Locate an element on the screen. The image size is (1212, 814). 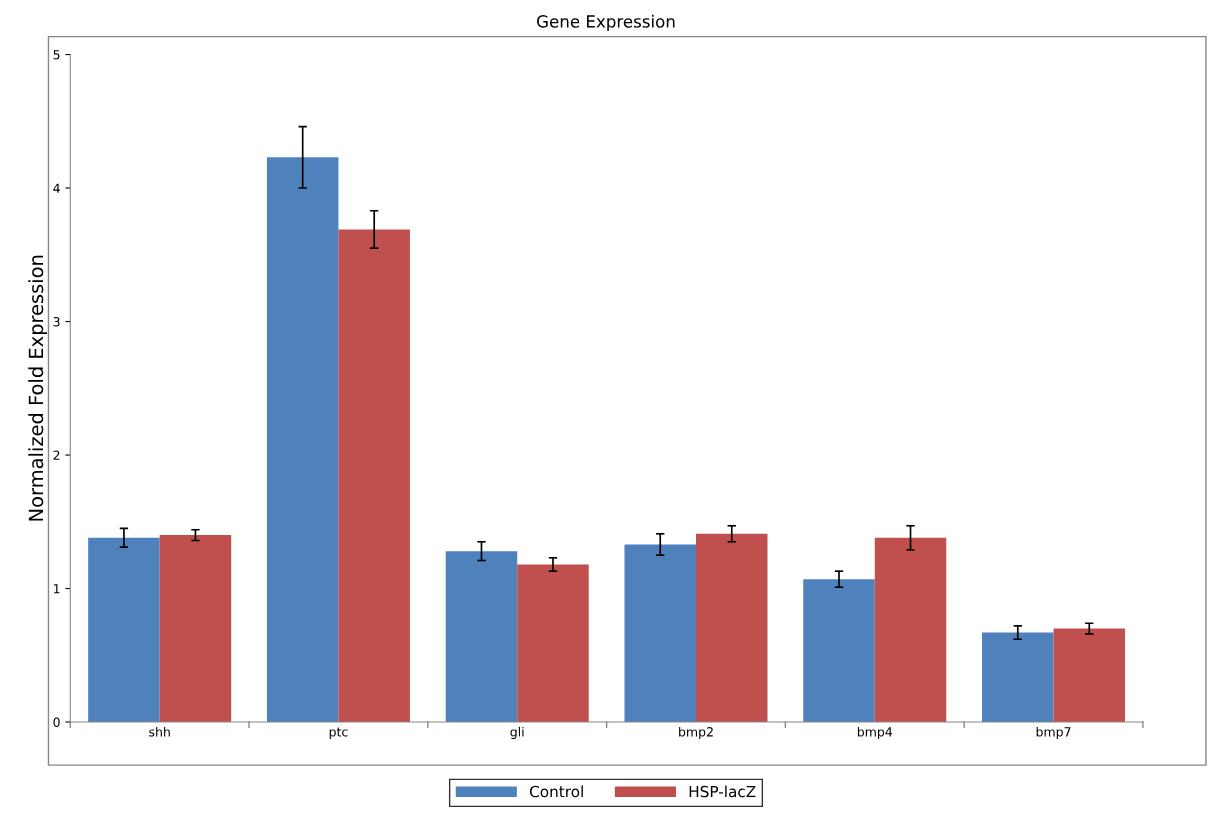
legend-label: Control is located at coordinates (556, 791).